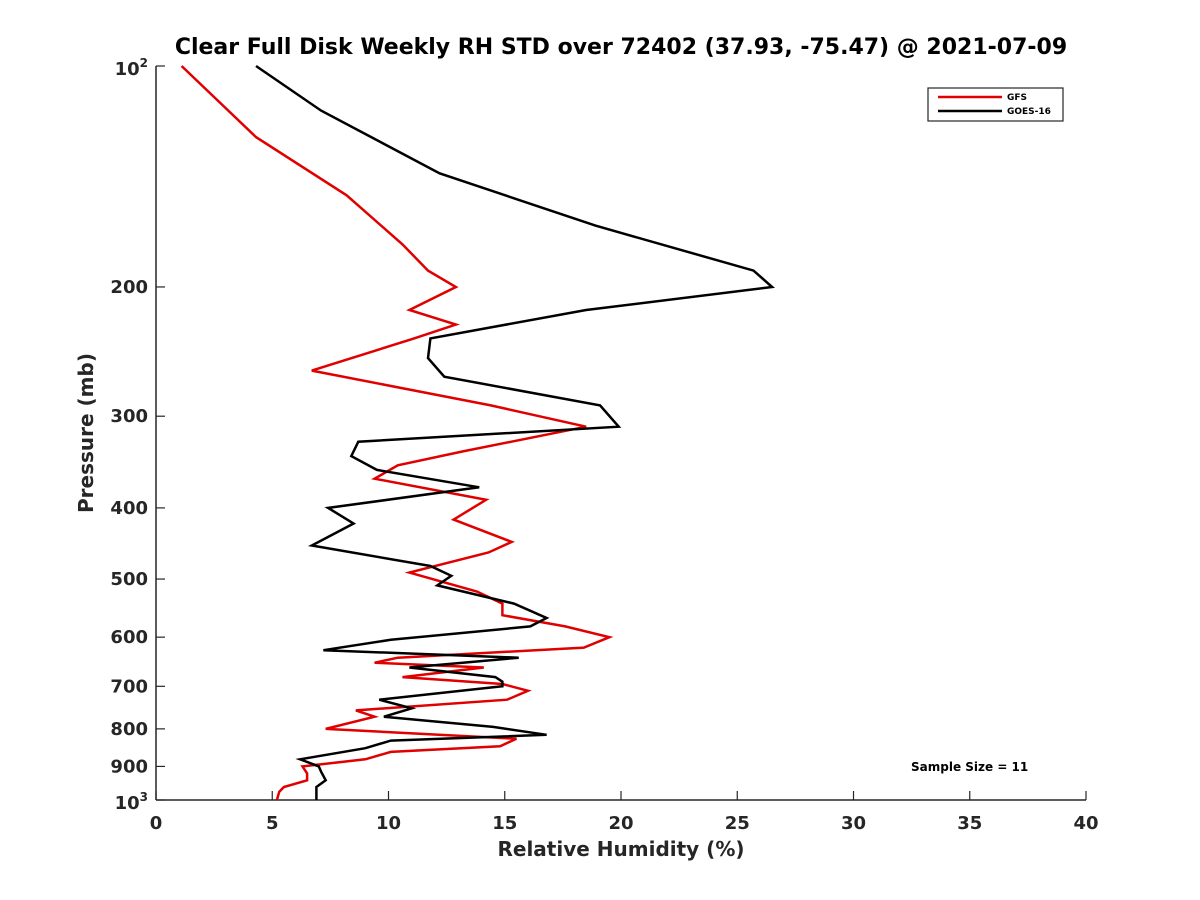 This screenshot has height=900, width=1200. Describe the element at coordinates (131, 68) in the screenshot. I see `y-tick-label-top: 102` at that location.